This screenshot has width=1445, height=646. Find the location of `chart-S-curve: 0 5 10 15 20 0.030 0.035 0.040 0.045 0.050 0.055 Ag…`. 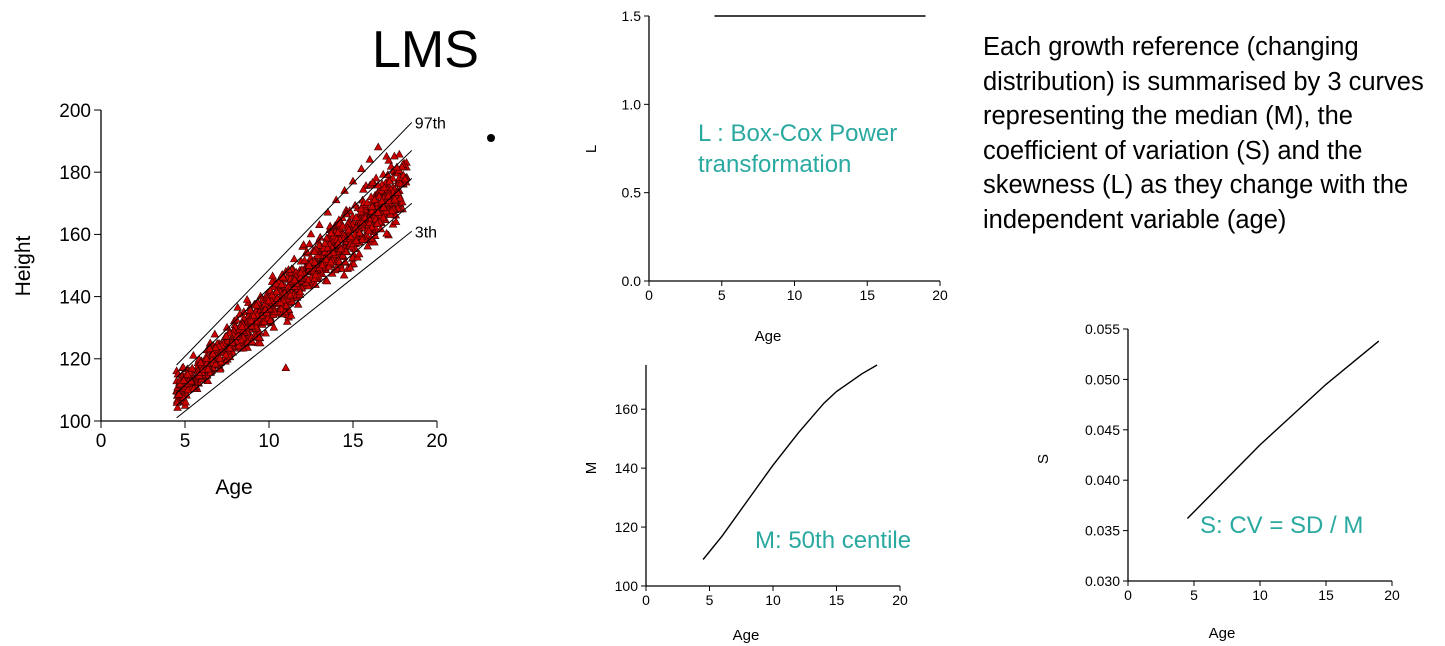

chart-S-curve: 0 5 10 15 20 0.030 0.035 0.040 0.045 0.050 0.055 Ag… is located at coordinates (1217, 481).